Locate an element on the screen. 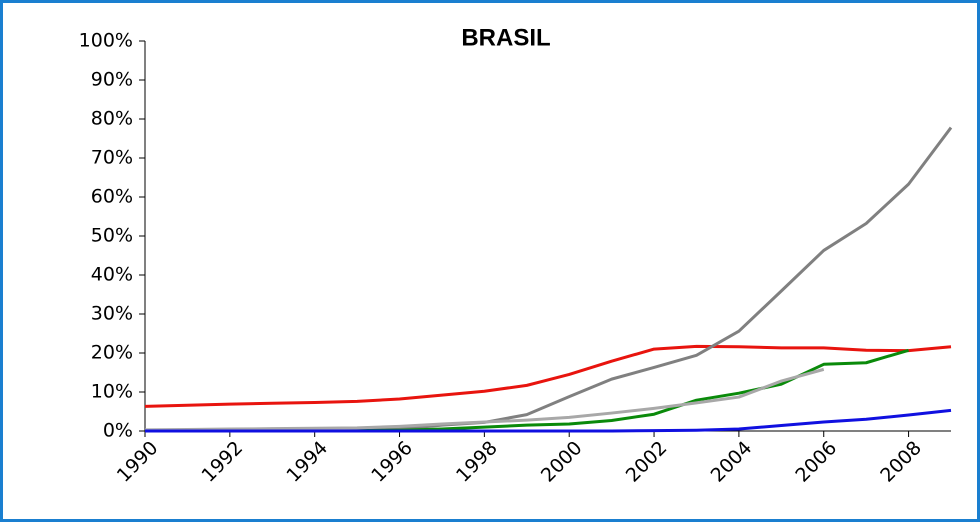 This screenshot has width=980, height=522. y-tick-label: 90% is located at coordinates (112, 80).